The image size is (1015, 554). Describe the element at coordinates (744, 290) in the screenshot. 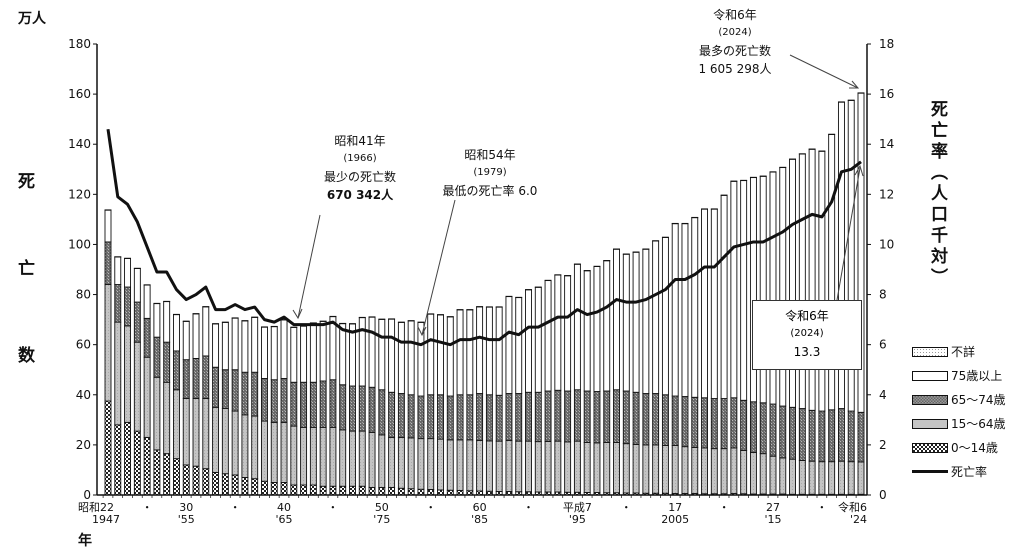

I see `bar-segment-white-2012` at that location.